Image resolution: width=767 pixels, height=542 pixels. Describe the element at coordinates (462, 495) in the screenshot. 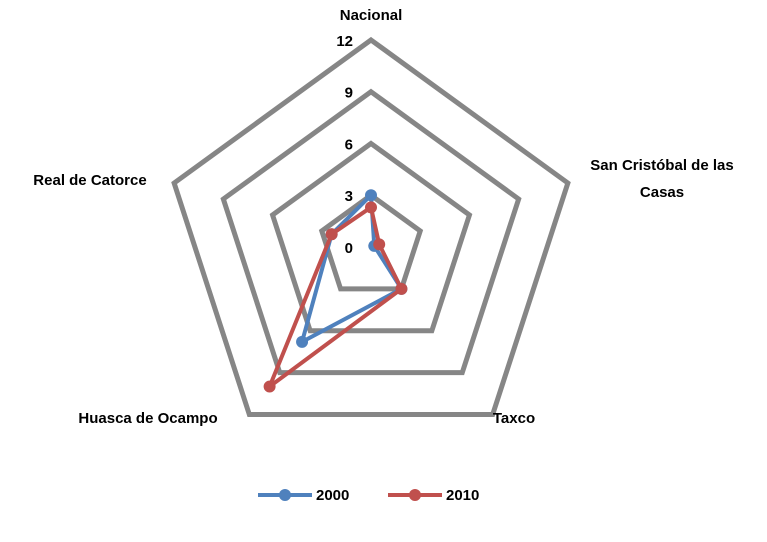

I see `legend-label: 2010` at that location.